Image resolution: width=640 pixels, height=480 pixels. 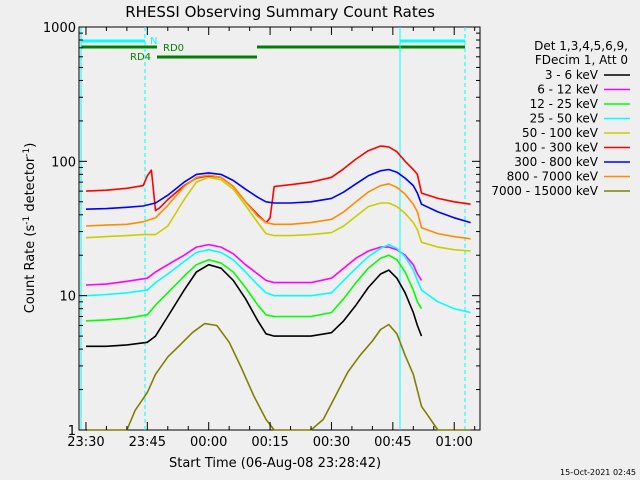 What do you see at coordinates (173, 48) in the screenshot?
I see `rd0-label: RD0` at bounding box center [173, 48].